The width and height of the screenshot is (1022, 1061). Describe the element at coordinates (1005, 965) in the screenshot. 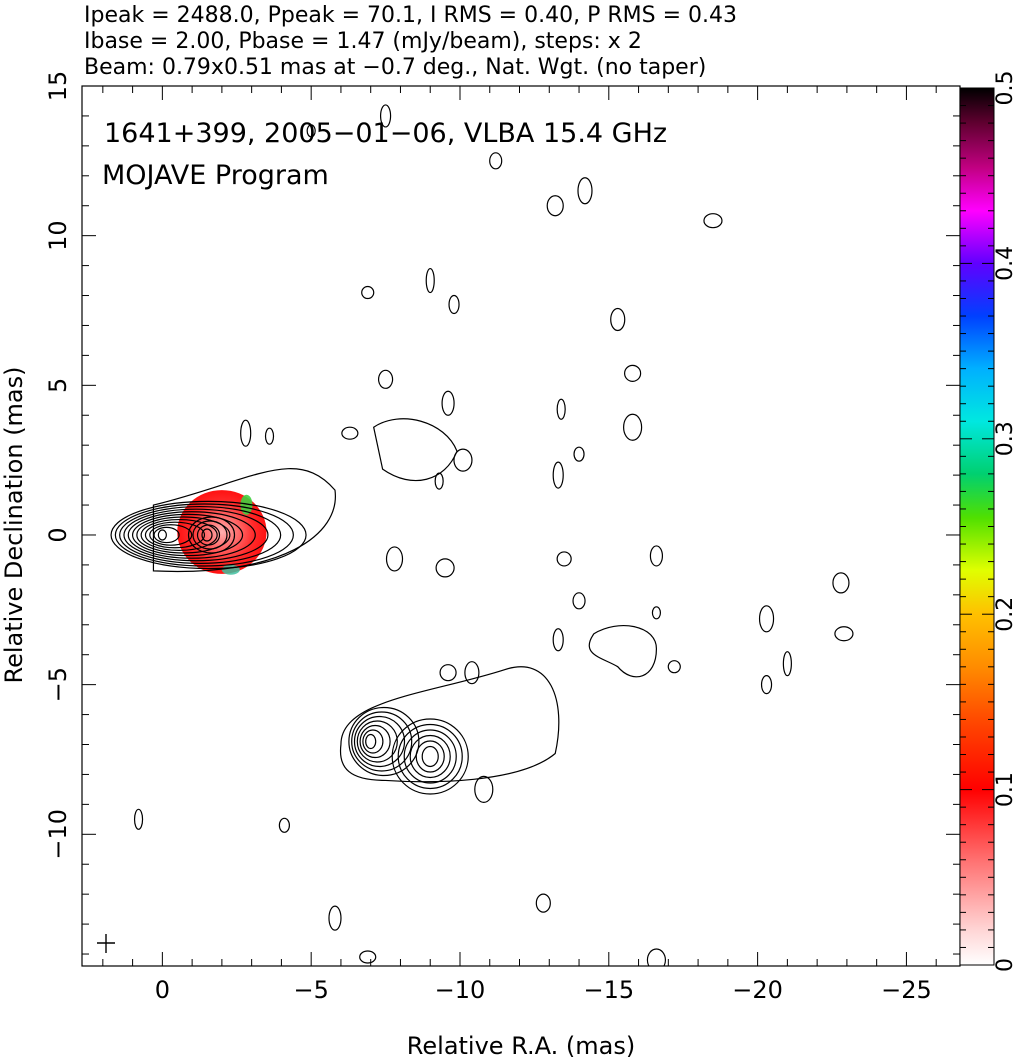

I see `colorbar-tick-label: 0` at that location.